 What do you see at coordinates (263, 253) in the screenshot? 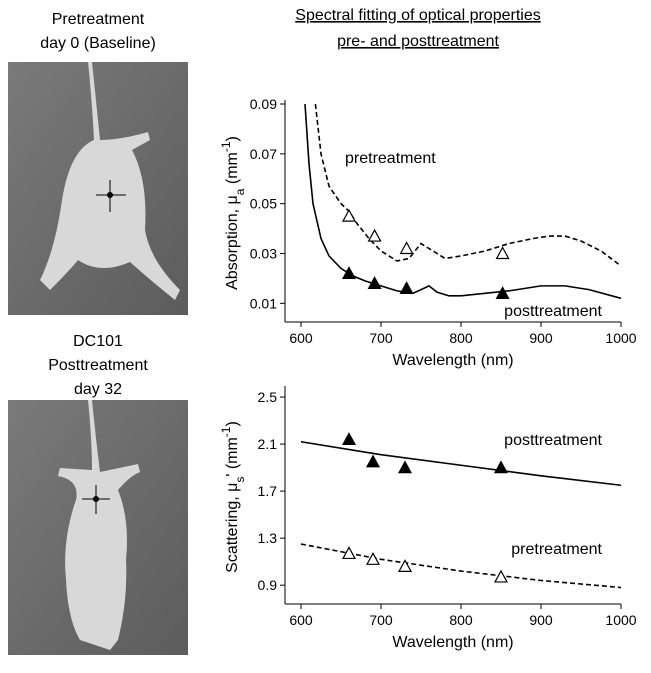
I see `y-tick-label: 0.03` at bounding box center [263, 253].